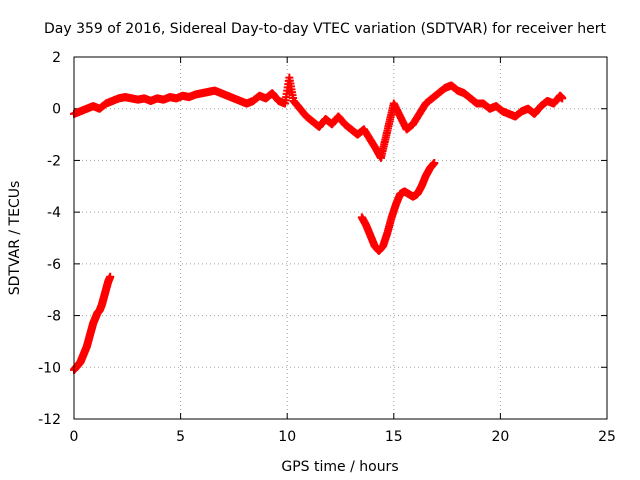 Image resolution: width=640 pixels, height=480 pixels. I want to click on y-tick-label: 0, so click(56, 110).